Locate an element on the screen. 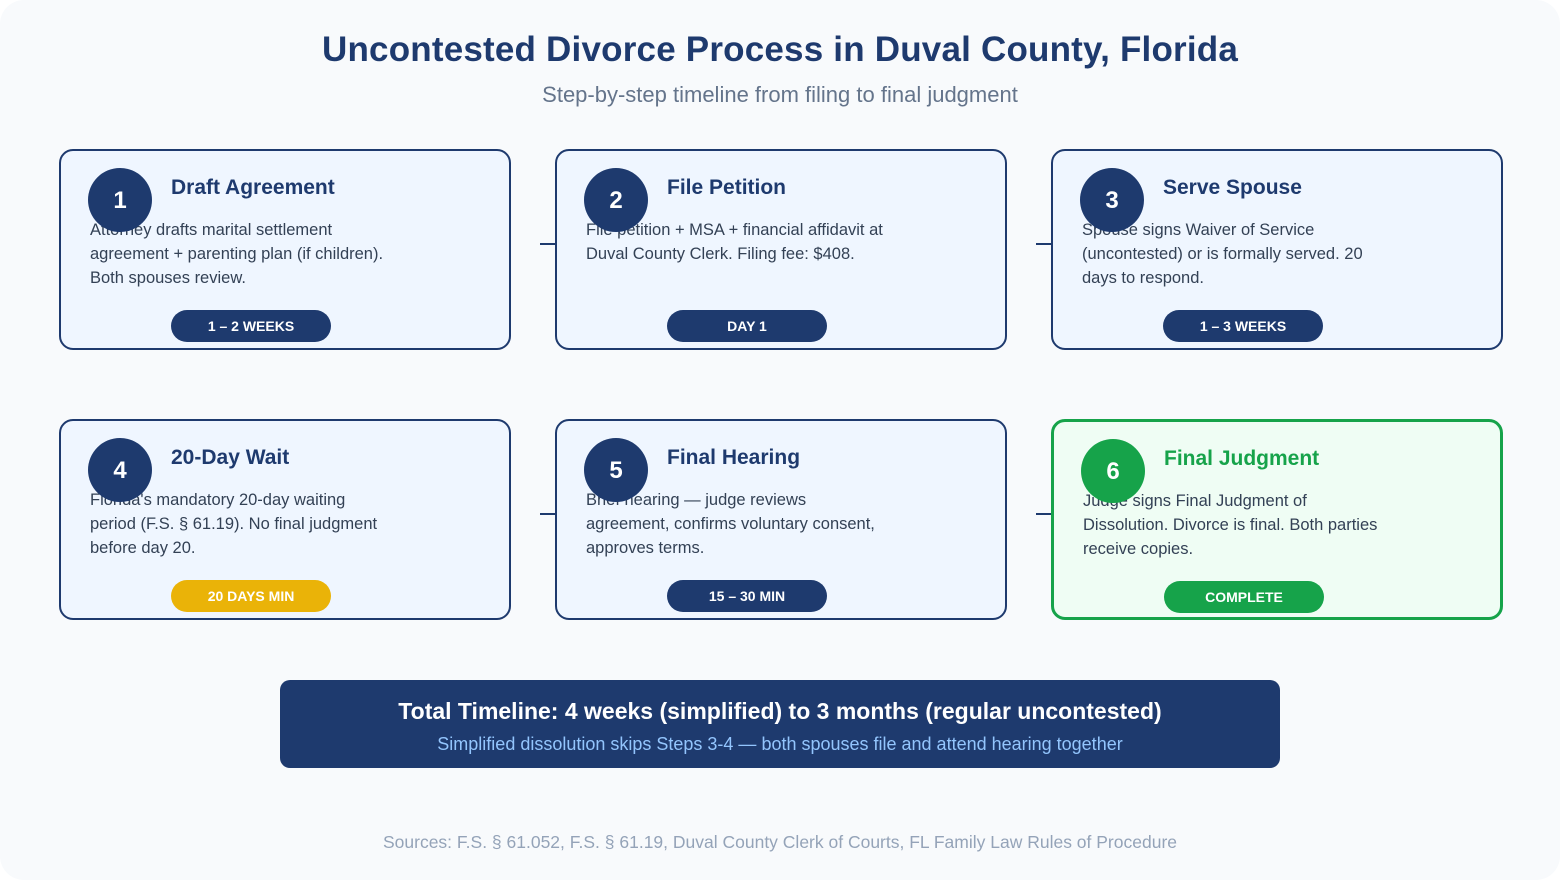 Image resolution: width=1560 pixels, height=880 pixels. step-number-badge: 3 is located at coordinates (1112, 200).